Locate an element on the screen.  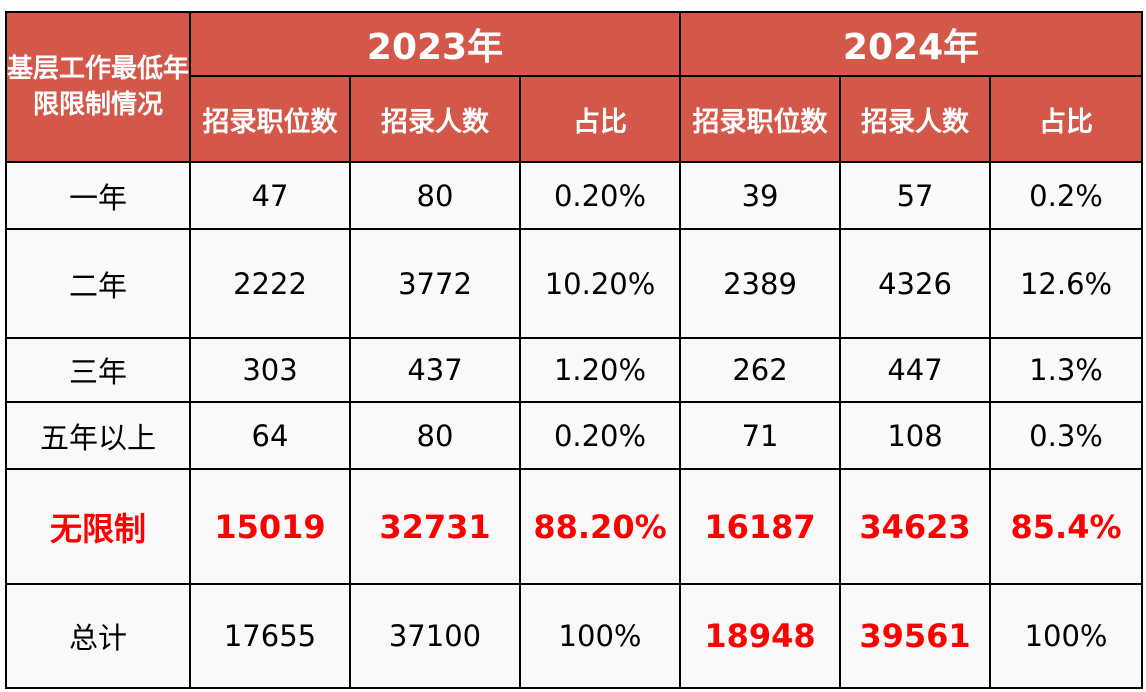
cell: 303 is located at coordinates (270, 370).